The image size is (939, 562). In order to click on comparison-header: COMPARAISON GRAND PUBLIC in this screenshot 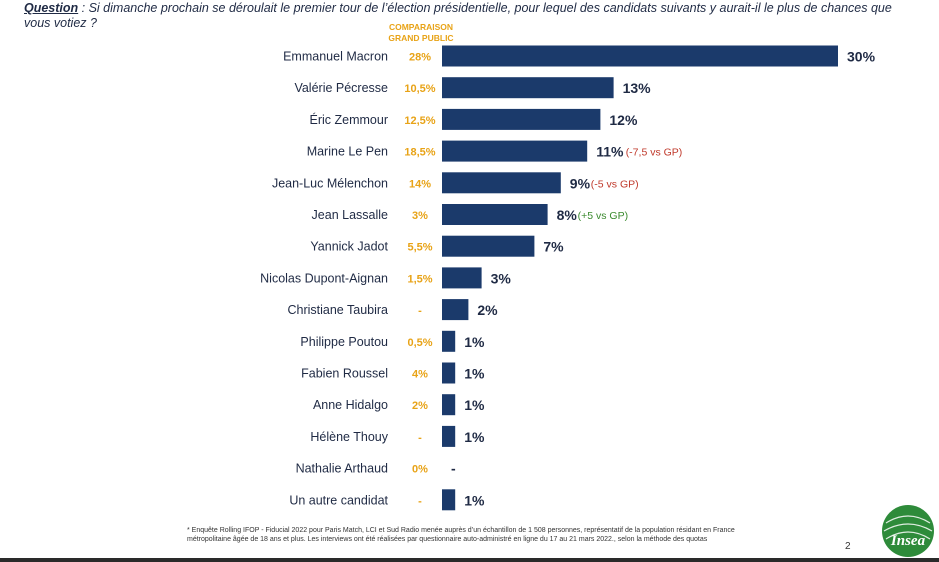, I will do `click(421, 33)`.